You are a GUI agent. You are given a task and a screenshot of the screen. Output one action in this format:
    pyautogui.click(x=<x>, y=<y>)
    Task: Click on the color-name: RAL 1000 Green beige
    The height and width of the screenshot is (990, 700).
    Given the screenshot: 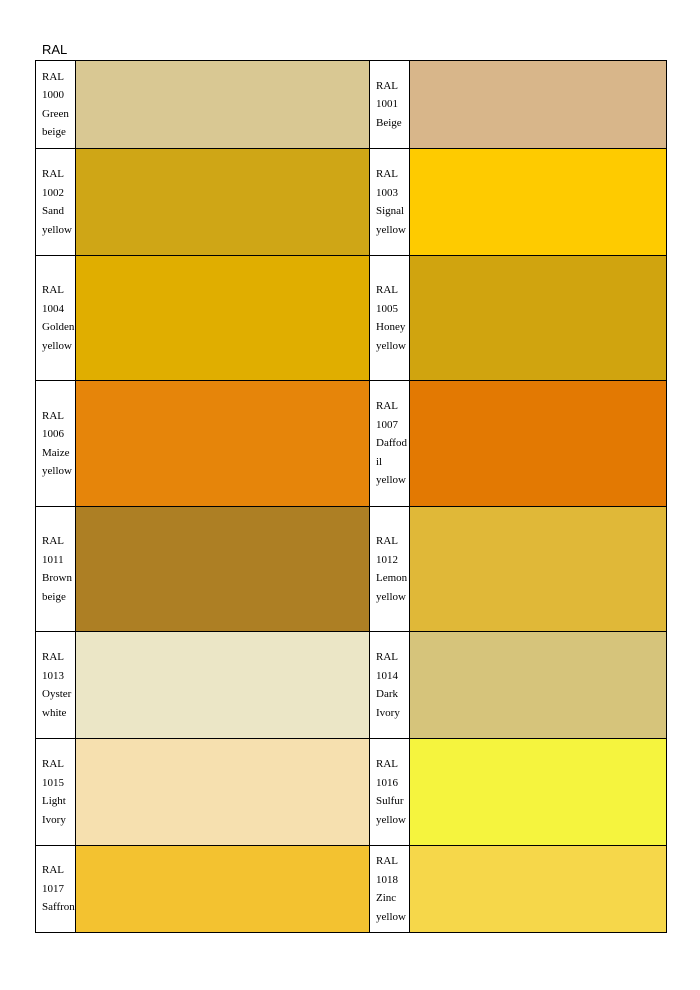 What is the action you would take?
    pyautogui.click(x=55, y=104)
    